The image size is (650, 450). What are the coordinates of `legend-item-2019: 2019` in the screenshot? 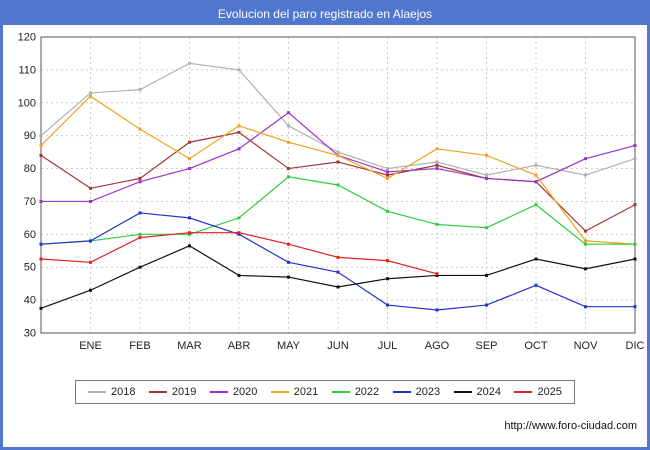 It's located at (172, 392).